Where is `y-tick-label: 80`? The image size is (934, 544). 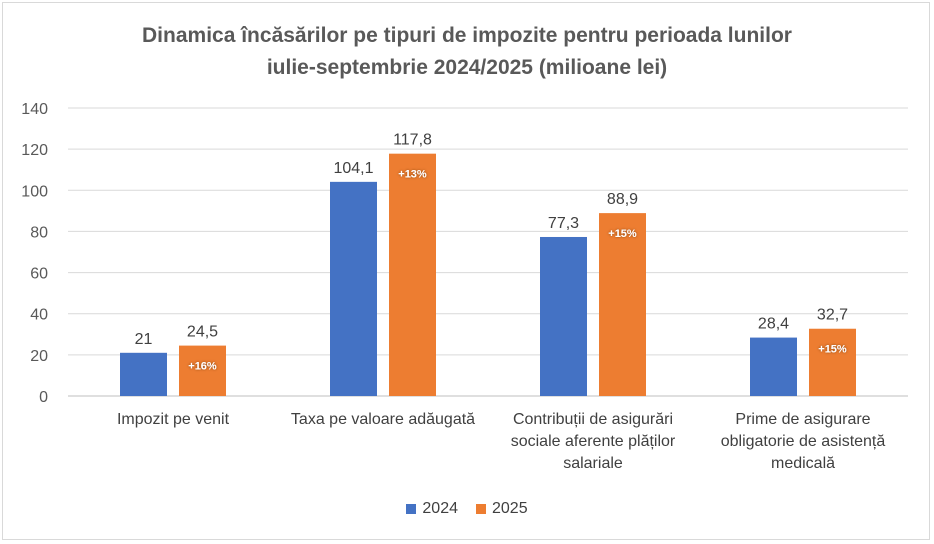
y-tick-label: 80 is located at coordinates (39, 232).